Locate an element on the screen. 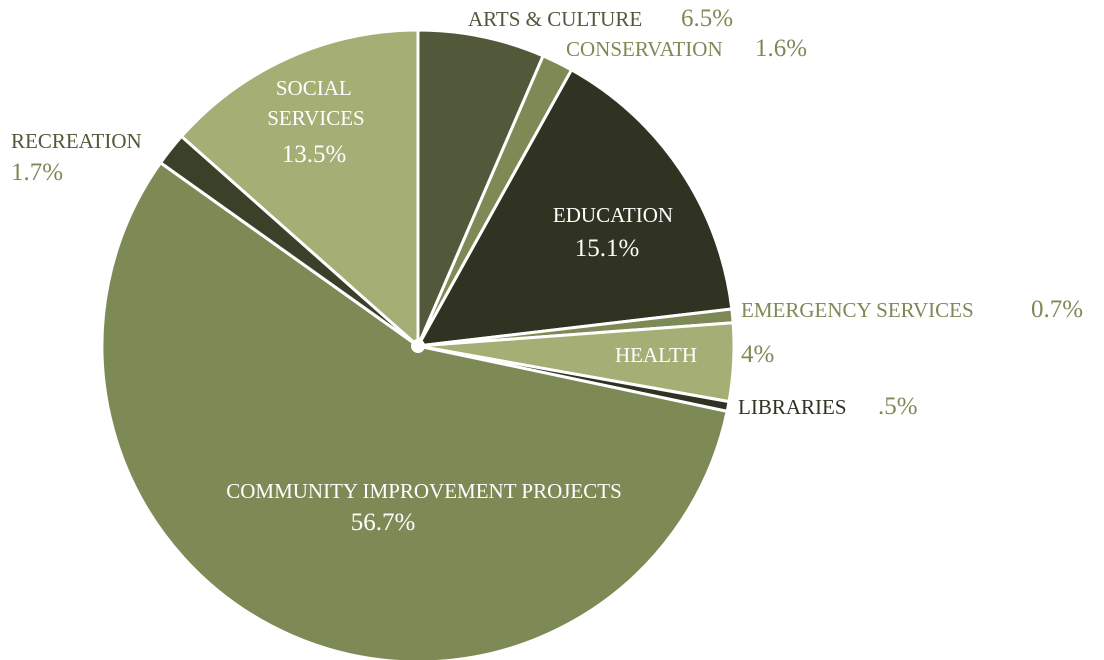 This screenshot has width=1104, height=660. pct-social-services: 13.5% is located at coordinates (314, 154).